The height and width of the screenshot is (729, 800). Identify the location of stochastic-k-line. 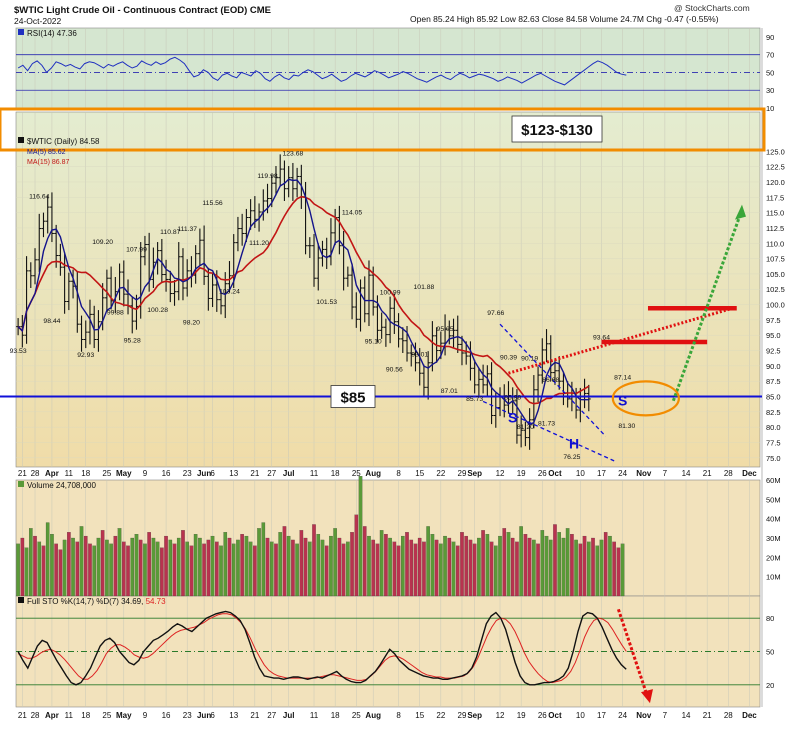
(322, 648).